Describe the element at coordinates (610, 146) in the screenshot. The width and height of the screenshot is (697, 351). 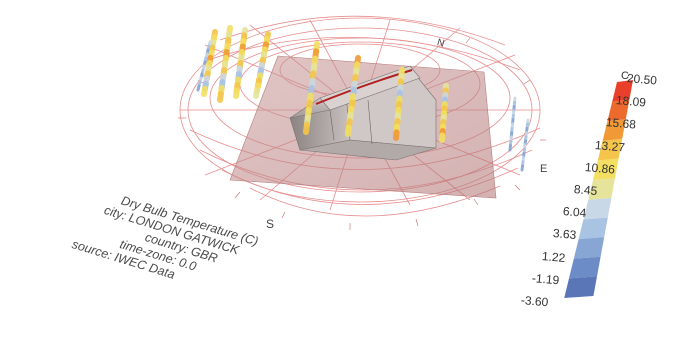
I see `legend-value-label: 13.27` at that location.